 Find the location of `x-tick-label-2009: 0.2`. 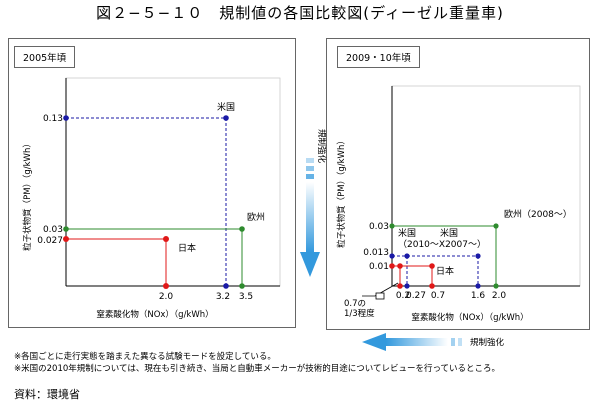

x-tick-label-2009: 0.2 is located at coordinates (403, 296).